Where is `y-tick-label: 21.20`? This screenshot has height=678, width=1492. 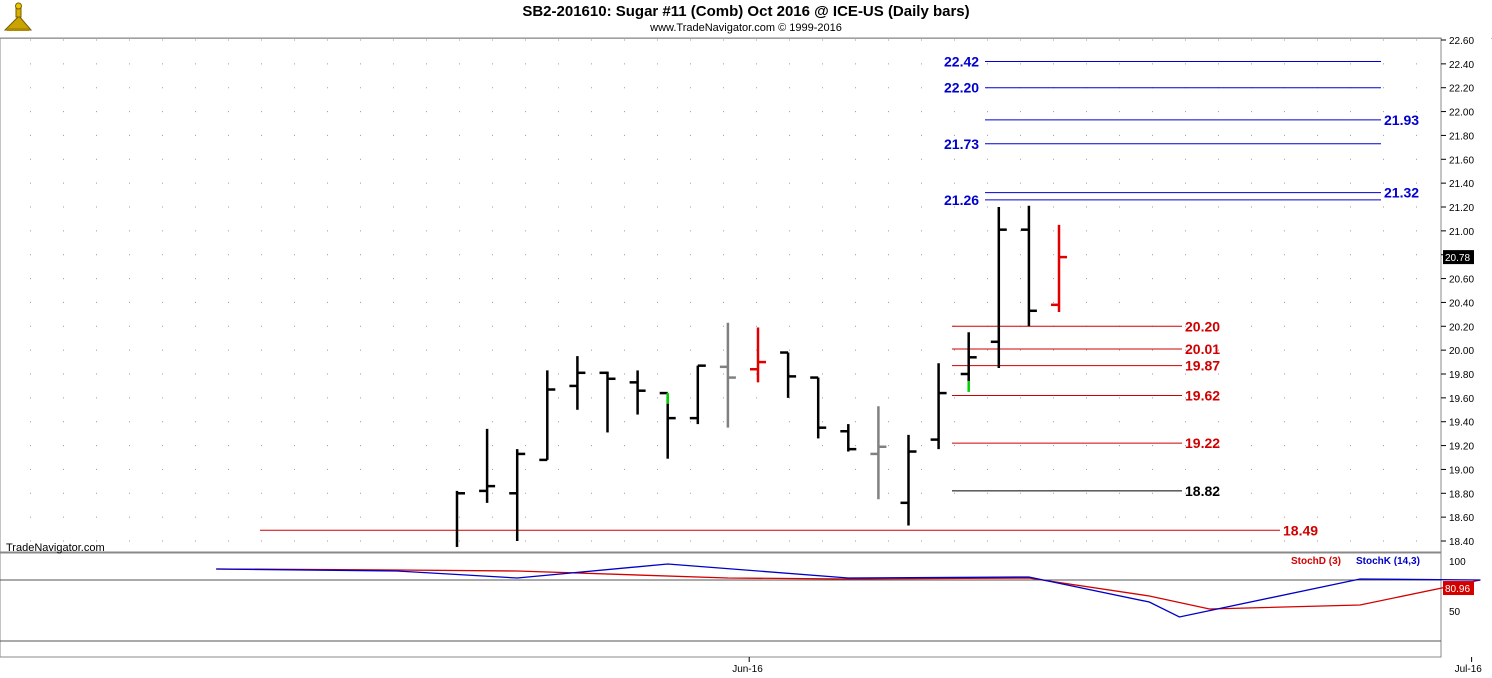
y-tick-label: 21.20 is located at coordinates (1461, 208).